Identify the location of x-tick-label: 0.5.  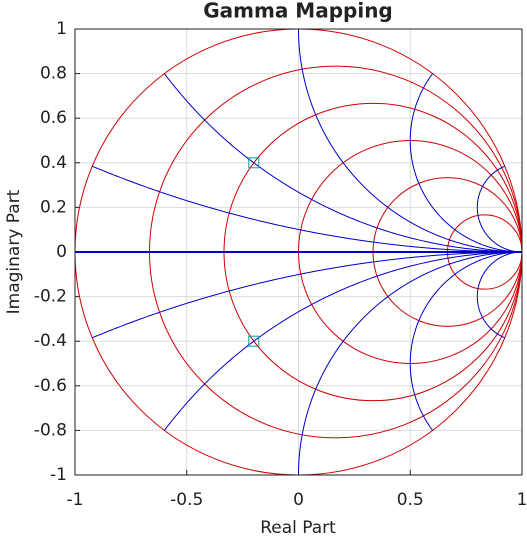
(410, 500).